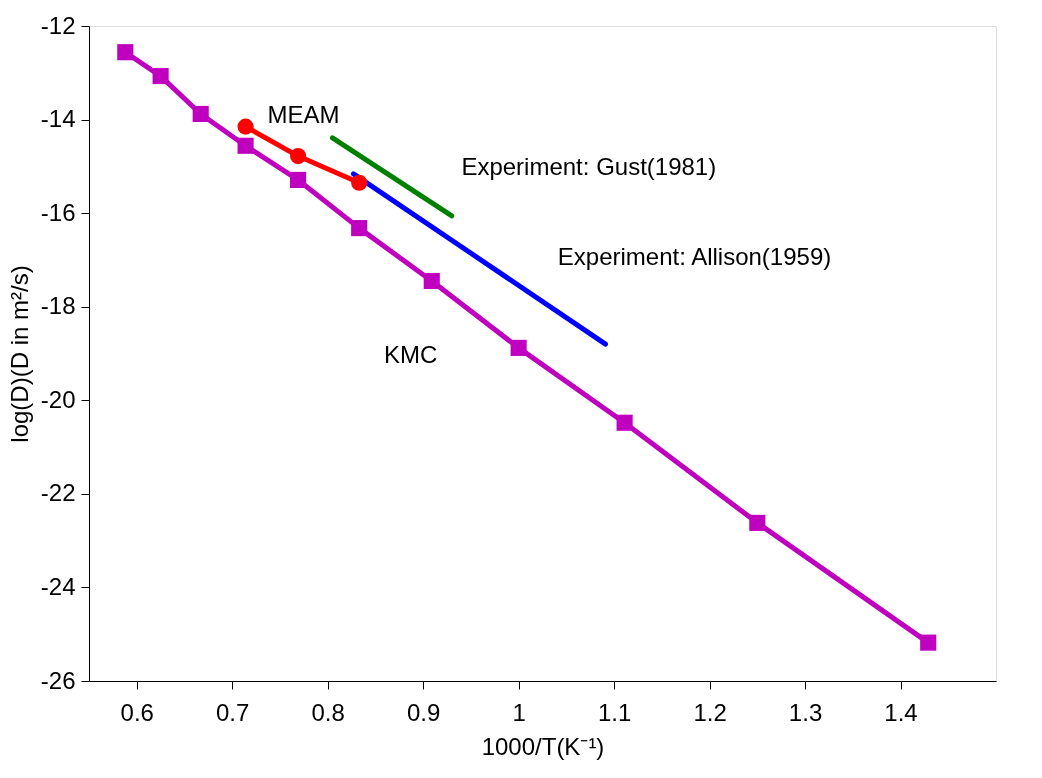 The width and height of the screenshot is (1042, 778). Describe the element at coordinates (58, 25) in the screenshot. I see `y-tick-label: -12` at that location.